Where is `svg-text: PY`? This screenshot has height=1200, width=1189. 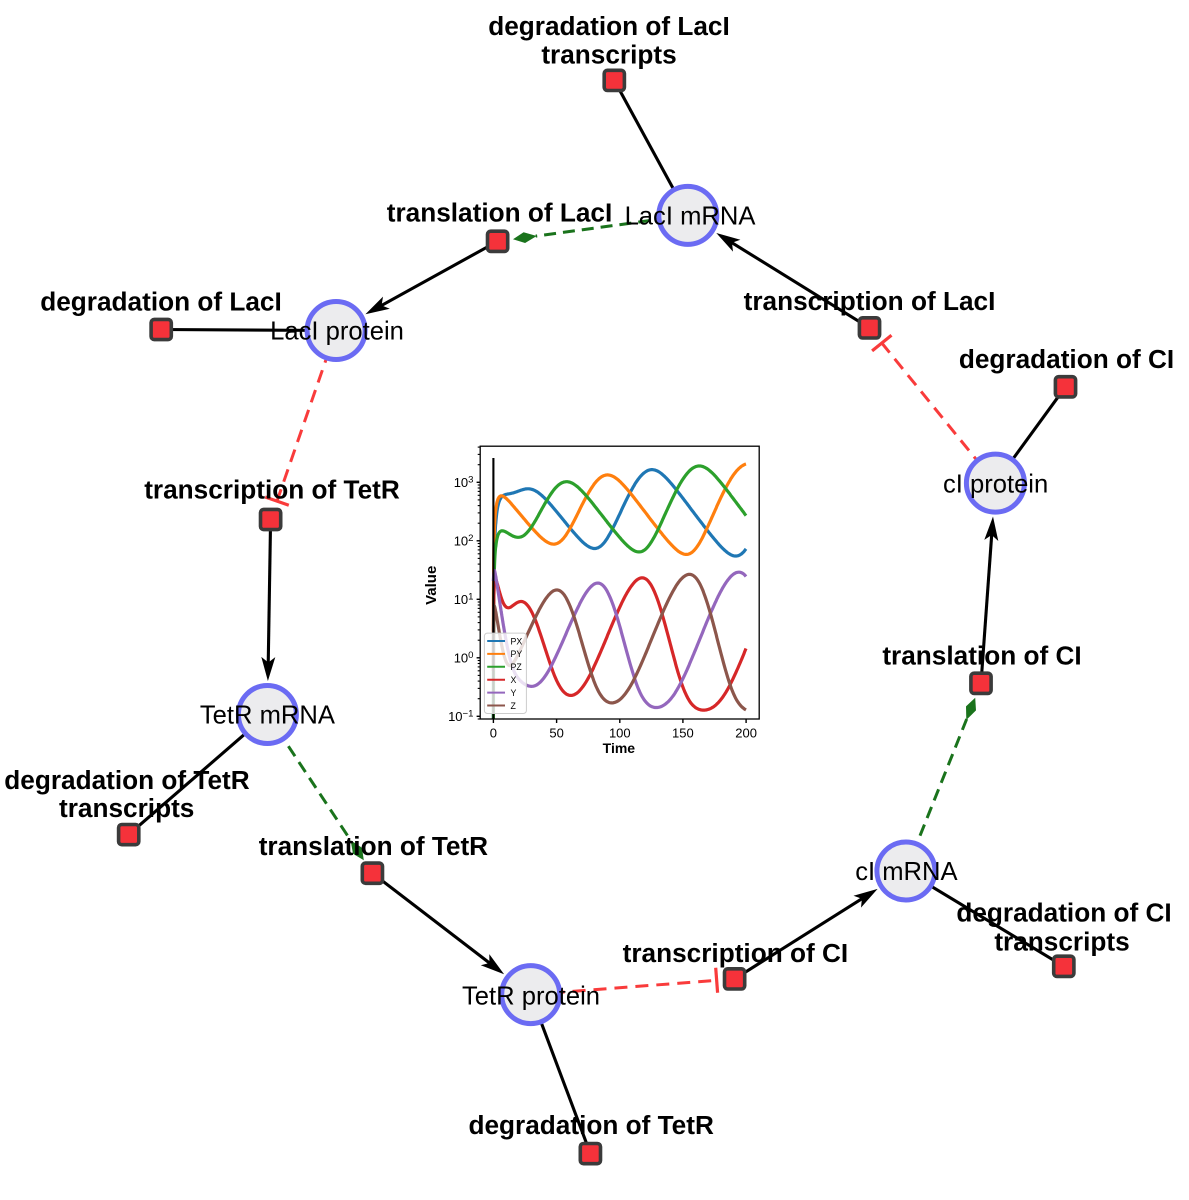 svg-text: PY is located at coordinates (517, 654).